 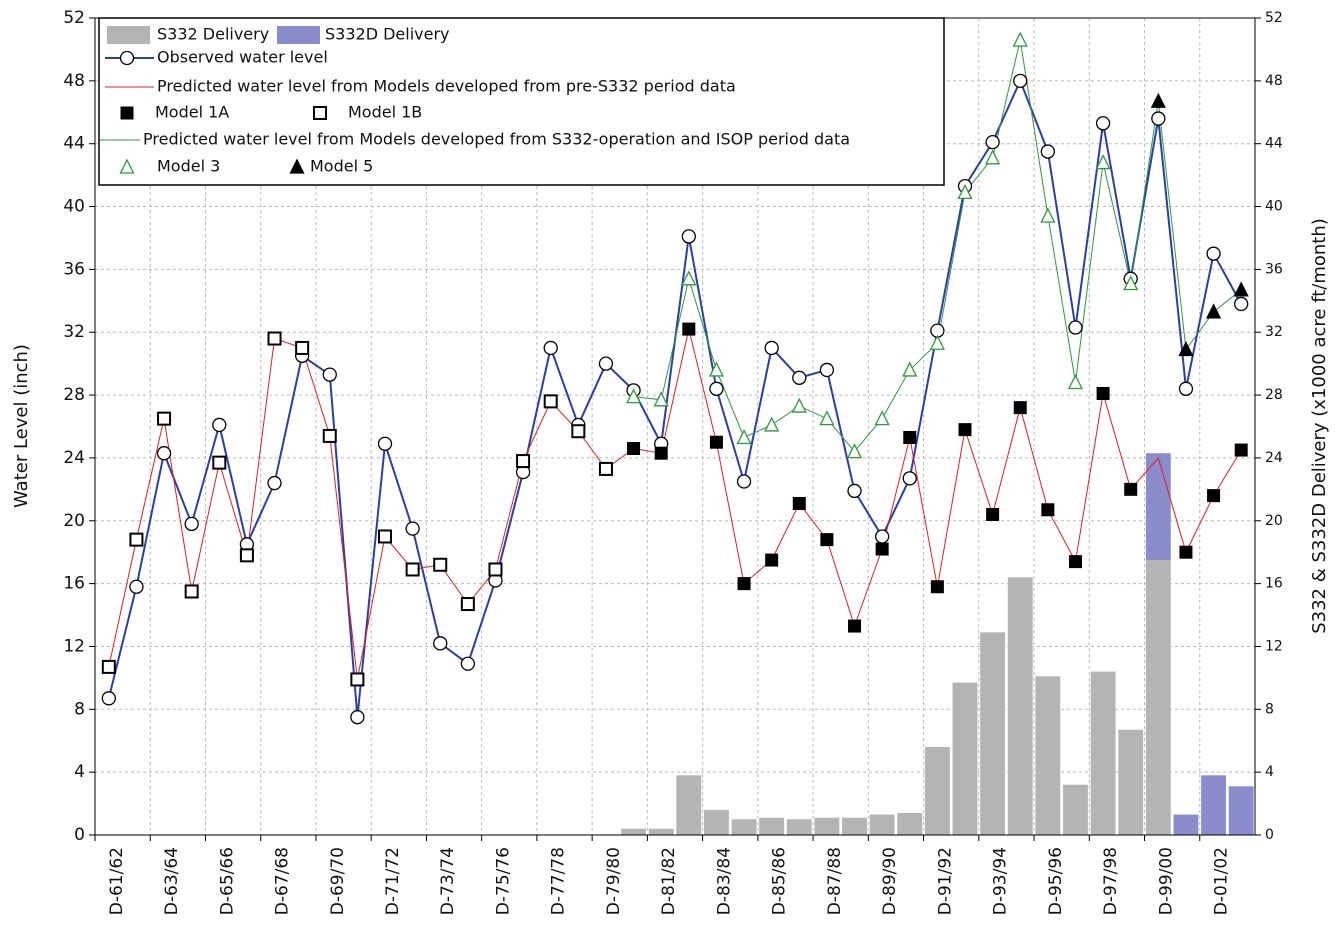 I want to click on legend-label: S332D Delivery, so click(x=387, y=34).